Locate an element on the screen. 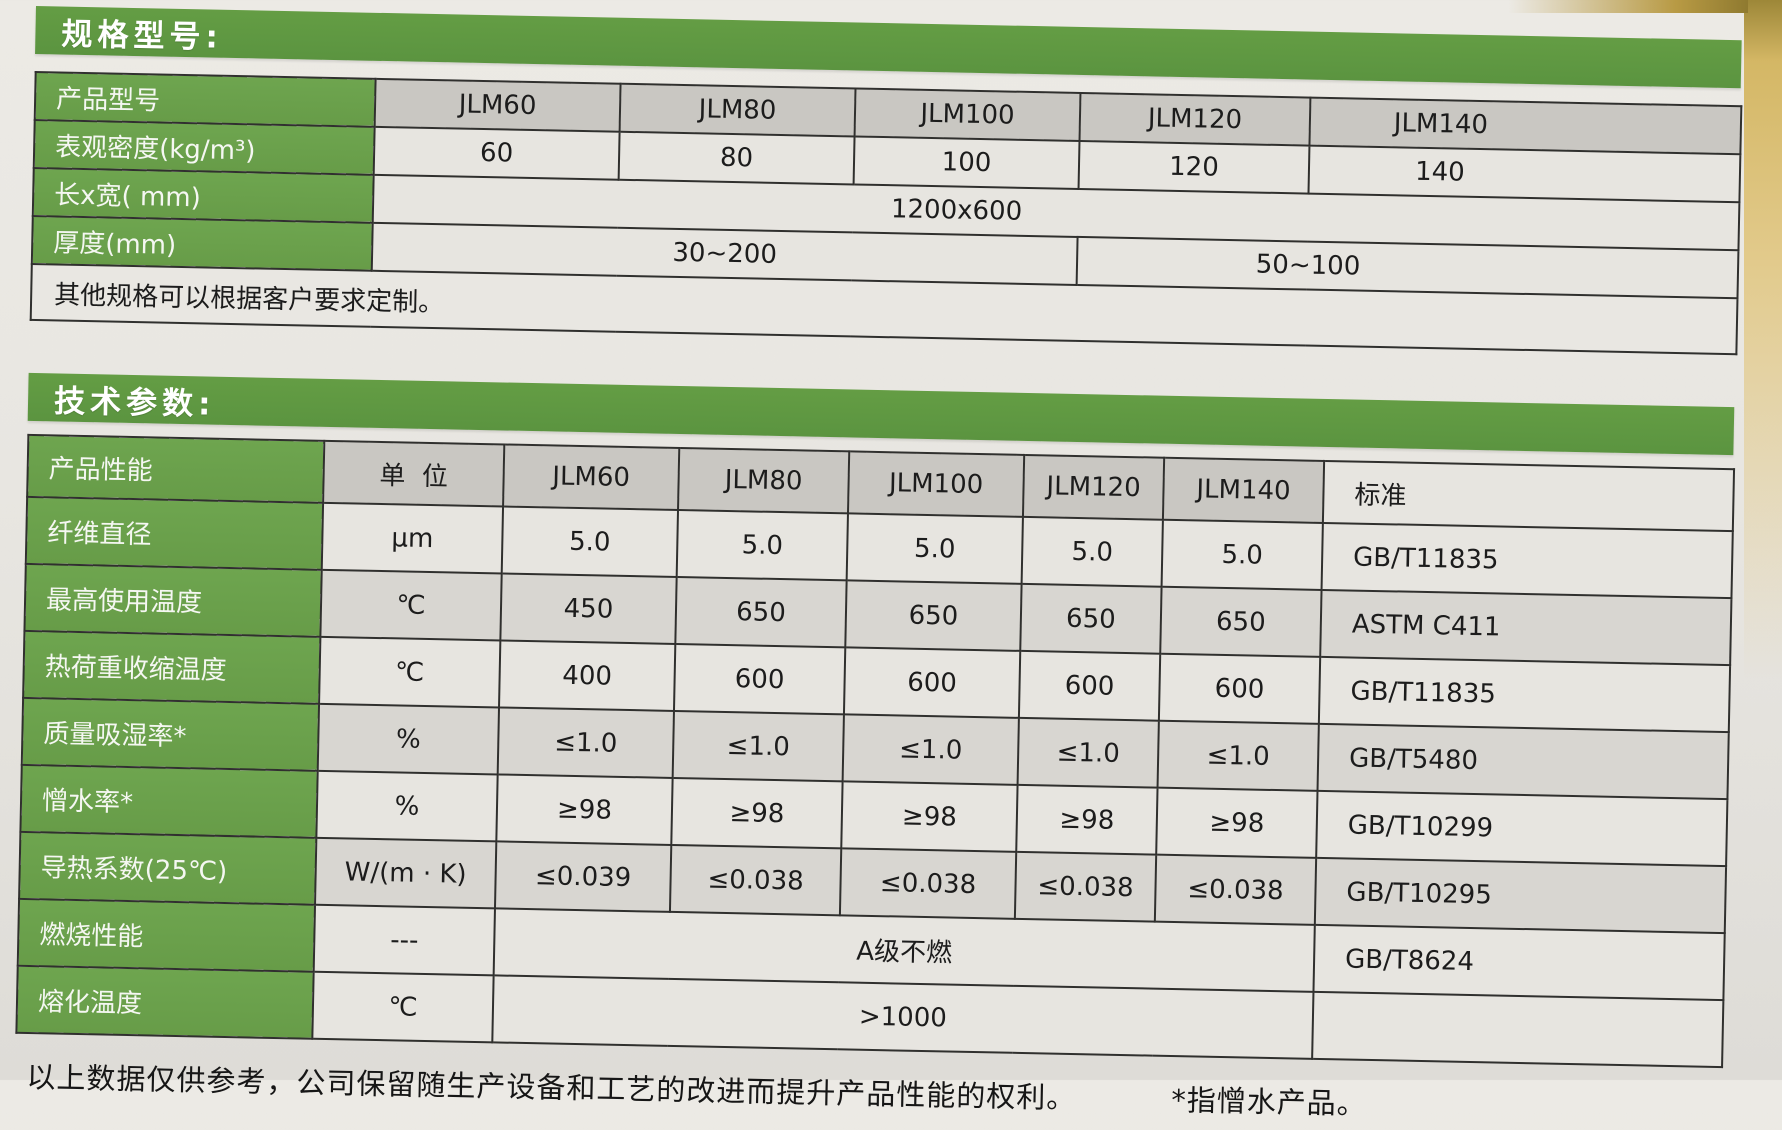  density-value: 120 is located at coordinates (1194, 167).